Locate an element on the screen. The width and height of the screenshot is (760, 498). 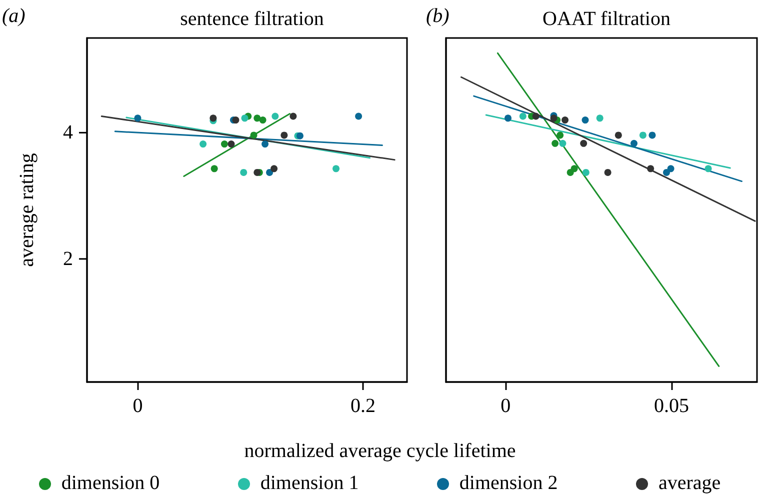
legend-label: dimension 2 is located at coordinates (508, 483).